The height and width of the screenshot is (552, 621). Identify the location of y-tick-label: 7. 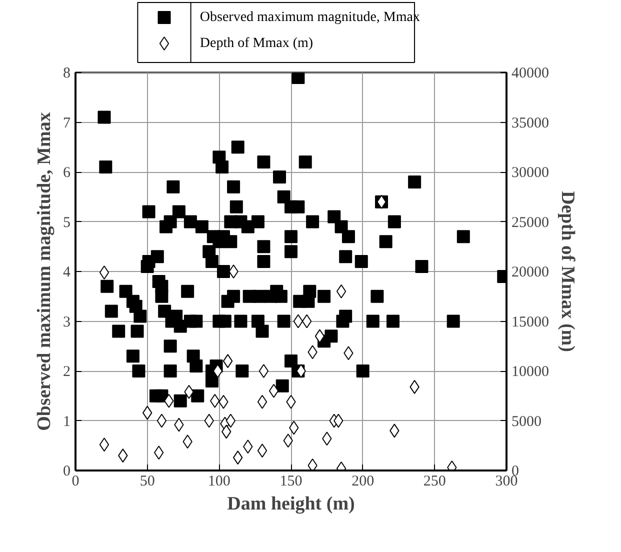
(67, 123).